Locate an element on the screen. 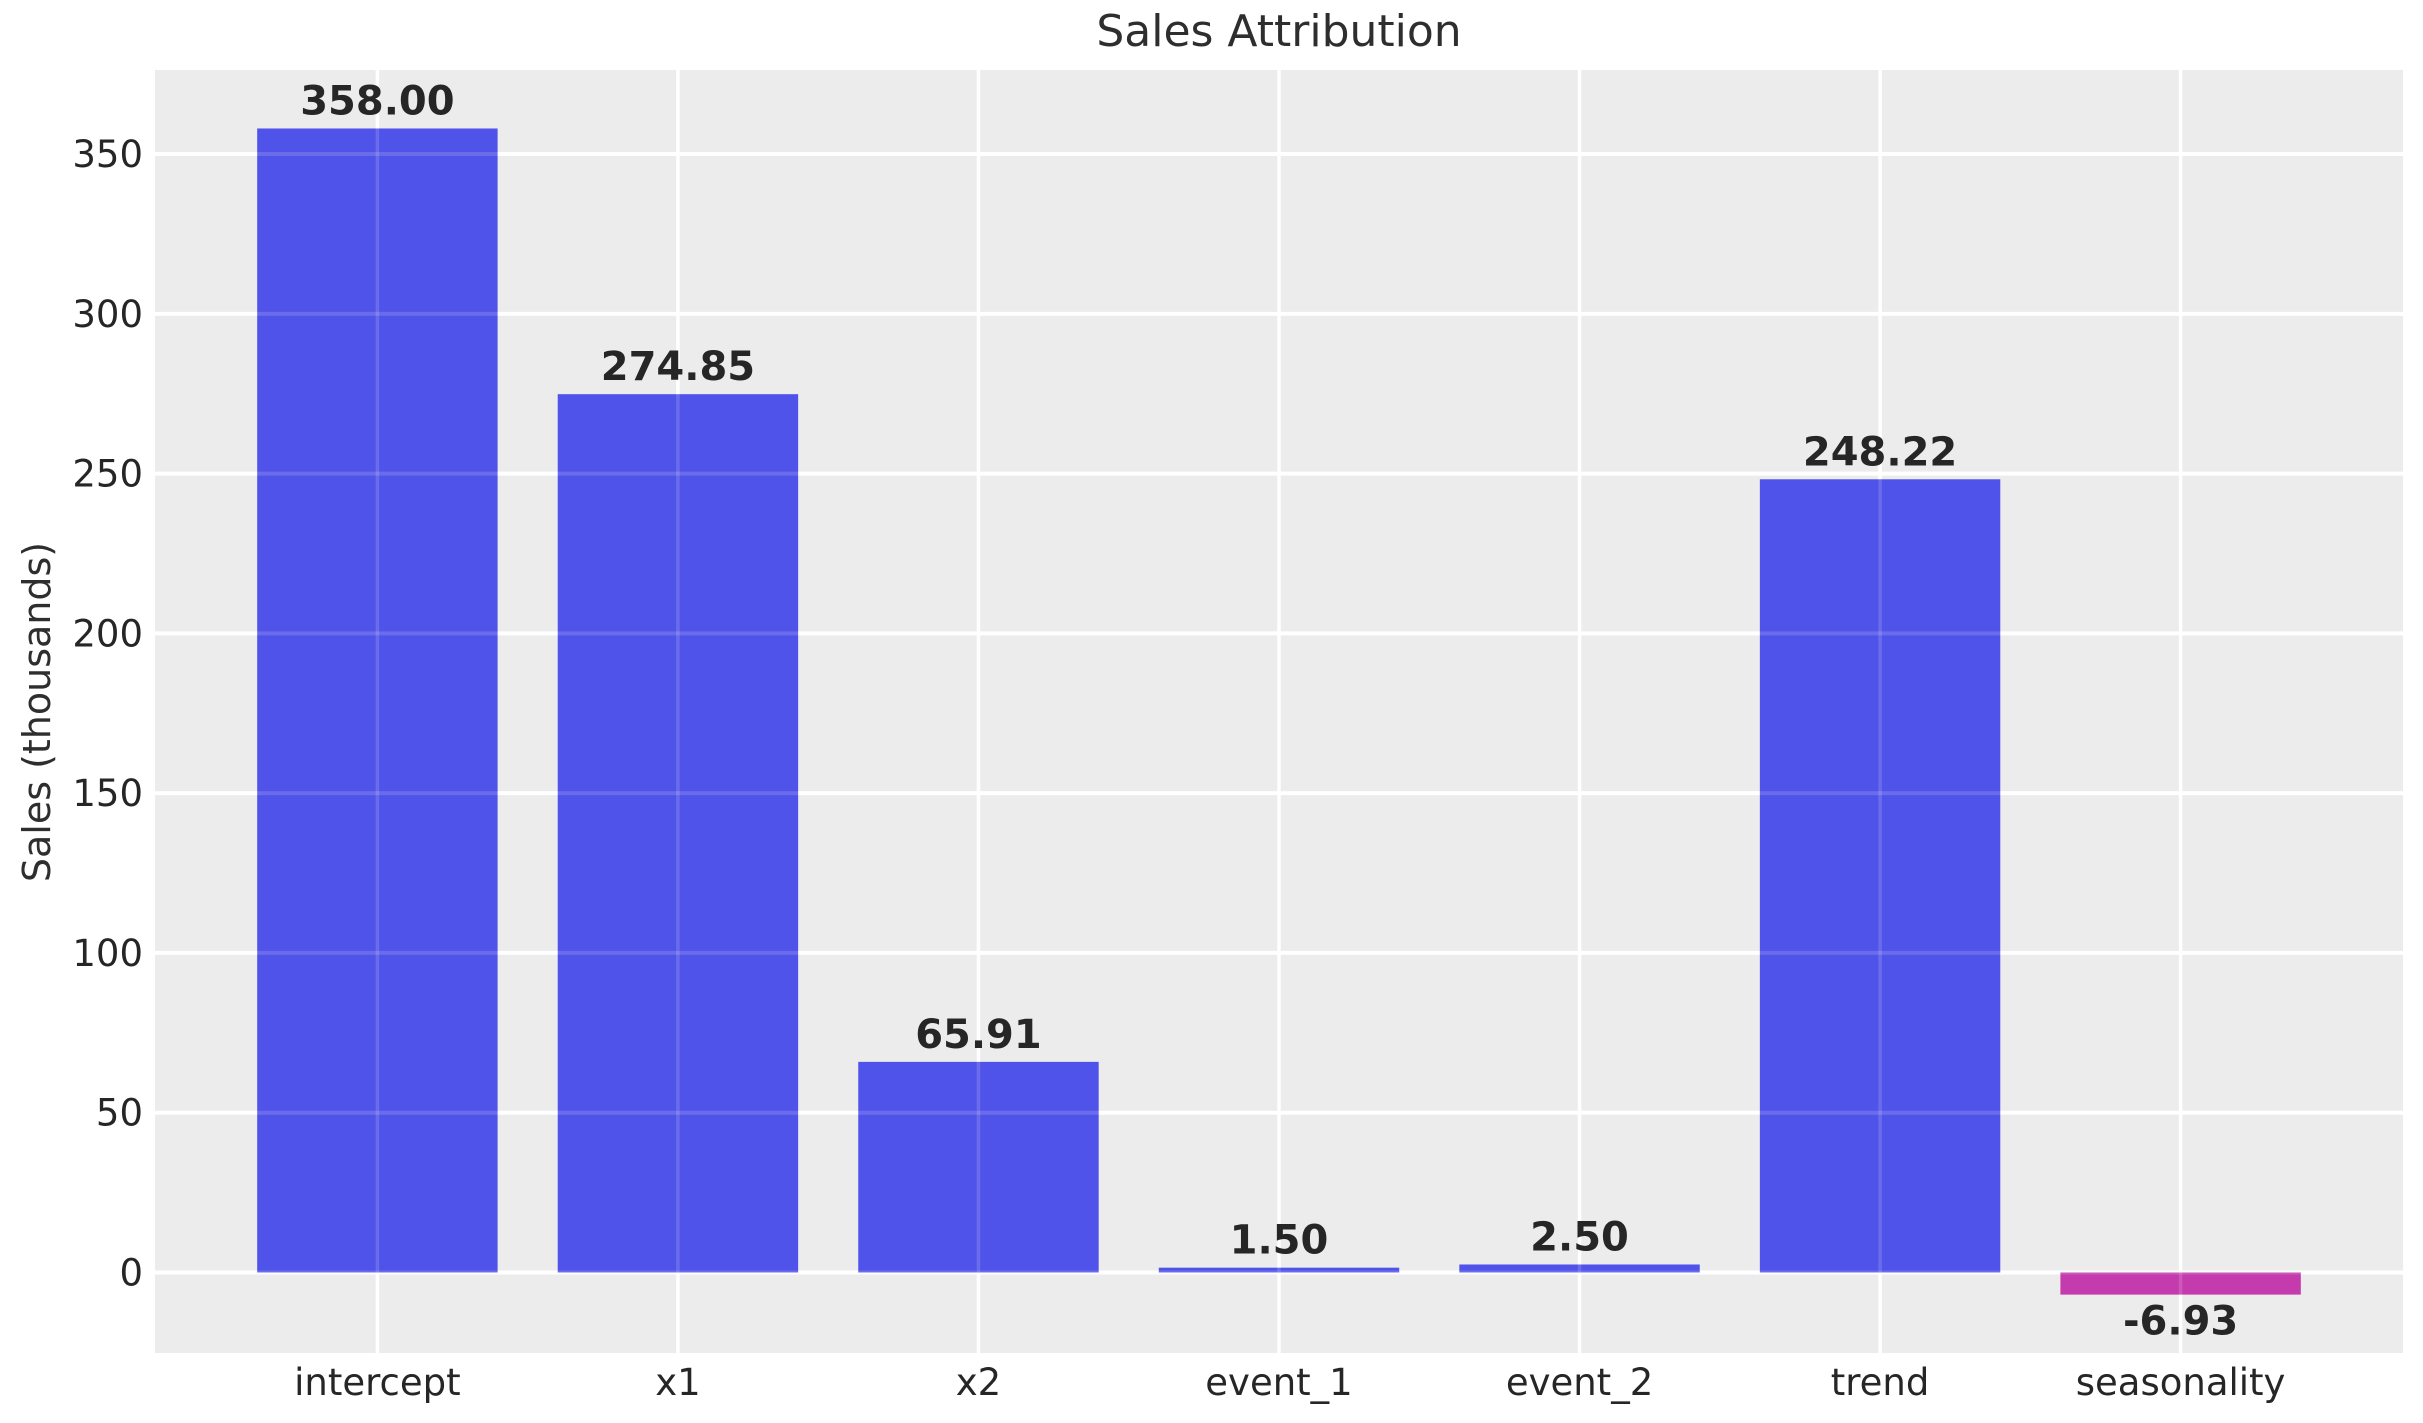 The width and height of the screenshot is (2423, 1423). y-tick-label: 150 is located at coordinates (107, 793).